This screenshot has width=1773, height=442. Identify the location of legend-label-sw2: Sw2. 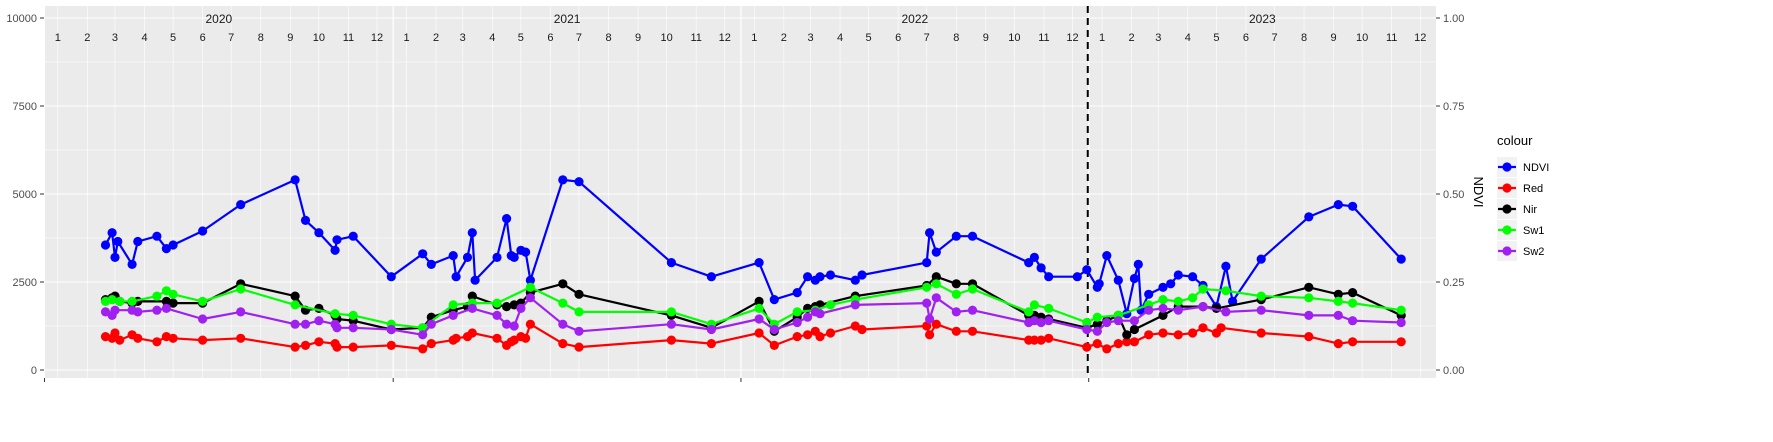
(1533, 252).